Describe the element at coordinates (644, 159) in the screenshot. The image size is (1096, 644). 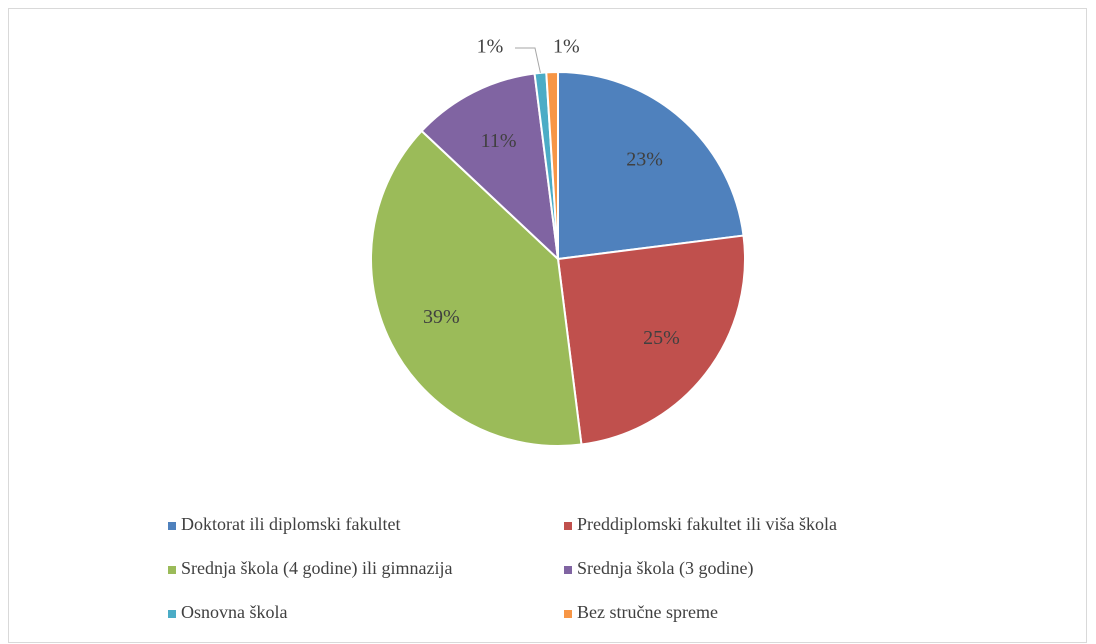
I see `data-label: 23%` at that location.